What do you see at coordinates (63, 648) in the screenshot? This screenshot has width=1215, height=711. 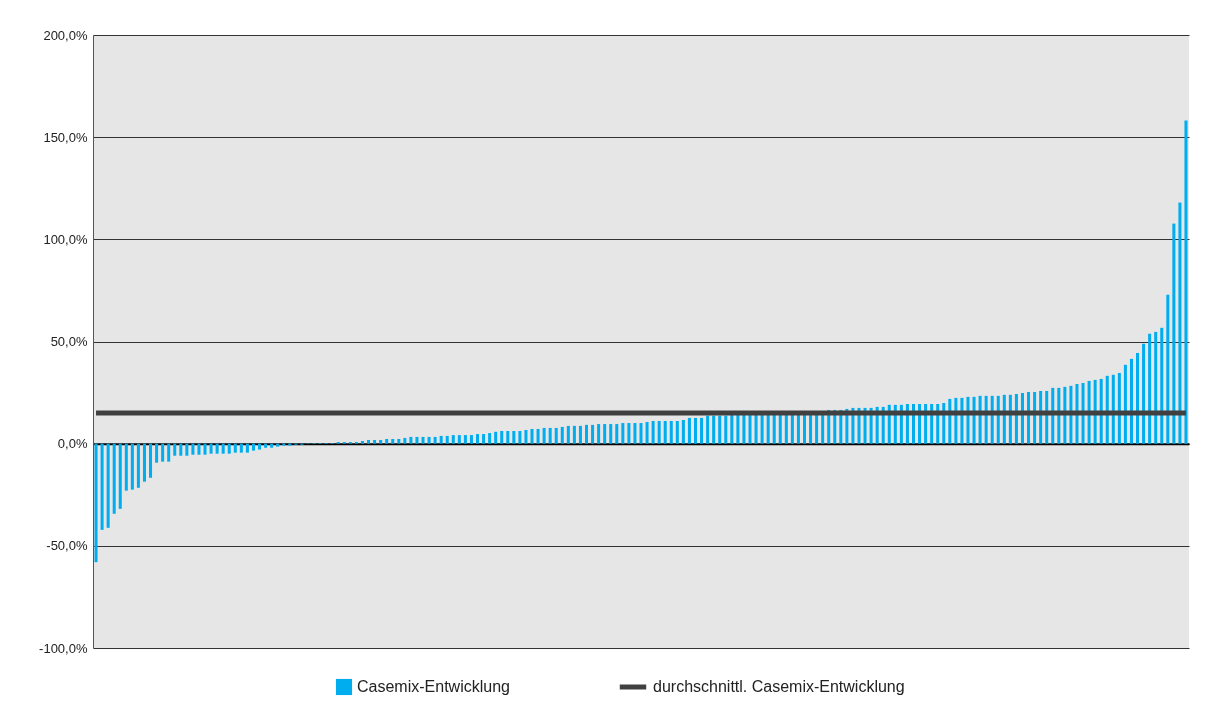 I see `y-tick-label: -100,0%` at bounding box center [63, 648].